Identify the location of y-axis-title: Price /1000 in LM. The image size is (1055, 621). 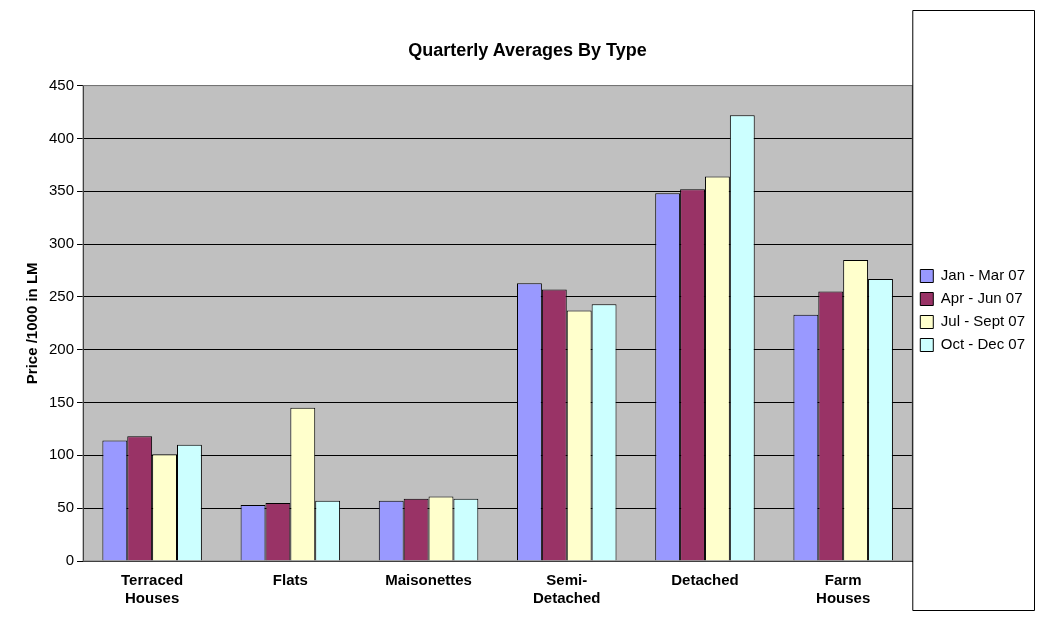
(32, 323).